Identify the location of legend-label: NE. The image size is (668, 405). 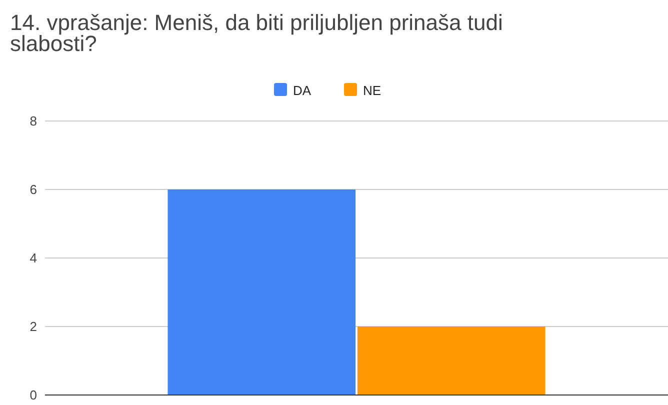
(372, 90).